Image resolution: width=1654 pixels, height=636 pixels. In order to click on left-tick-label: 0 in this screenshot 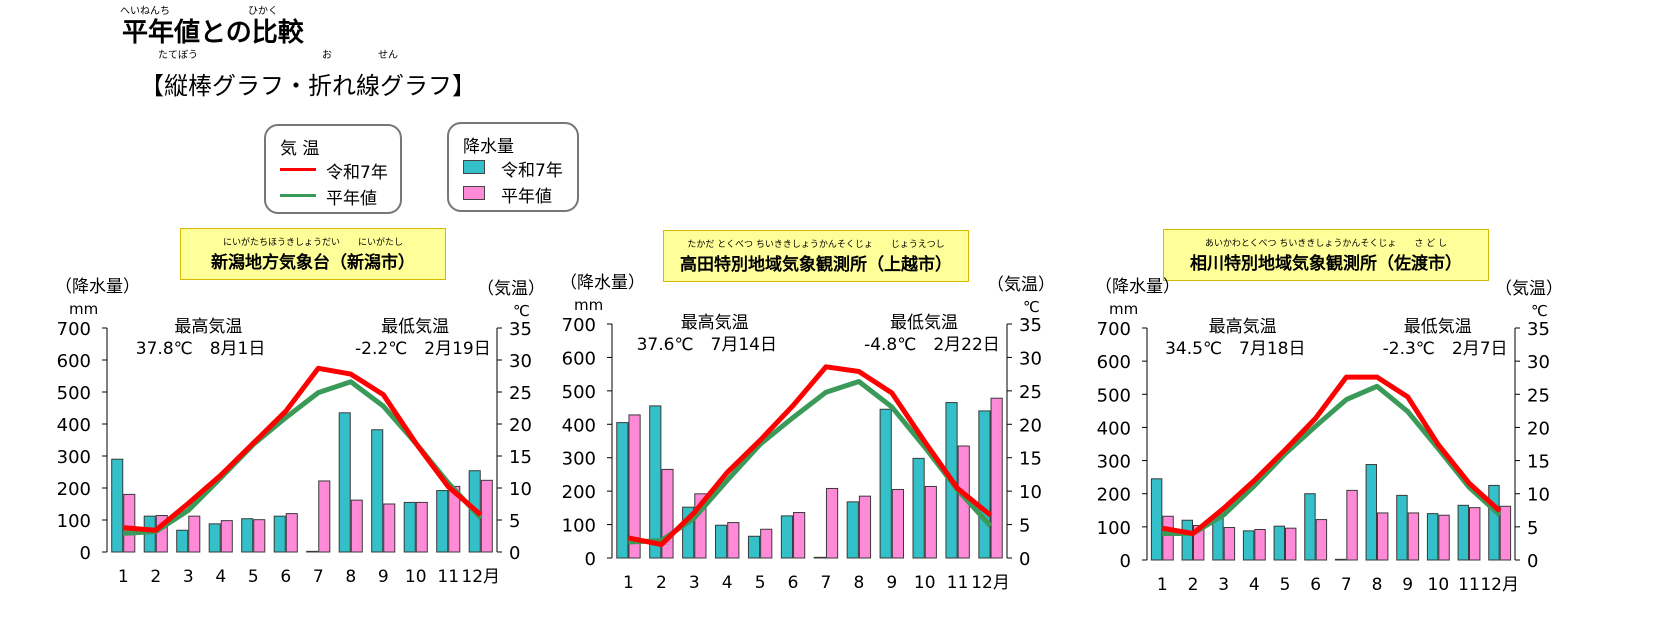, I will do `click(1125, 561)`.